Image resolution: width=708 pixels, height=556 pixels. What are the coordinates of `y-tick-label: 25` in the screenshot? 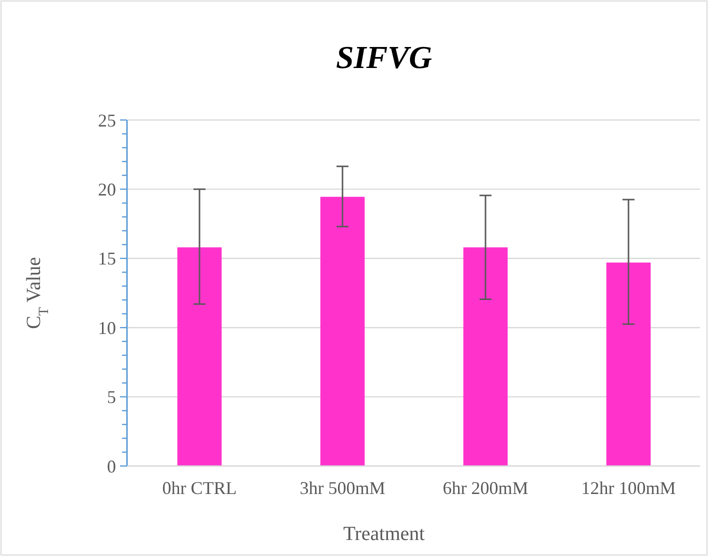 It's located at (107, 120).